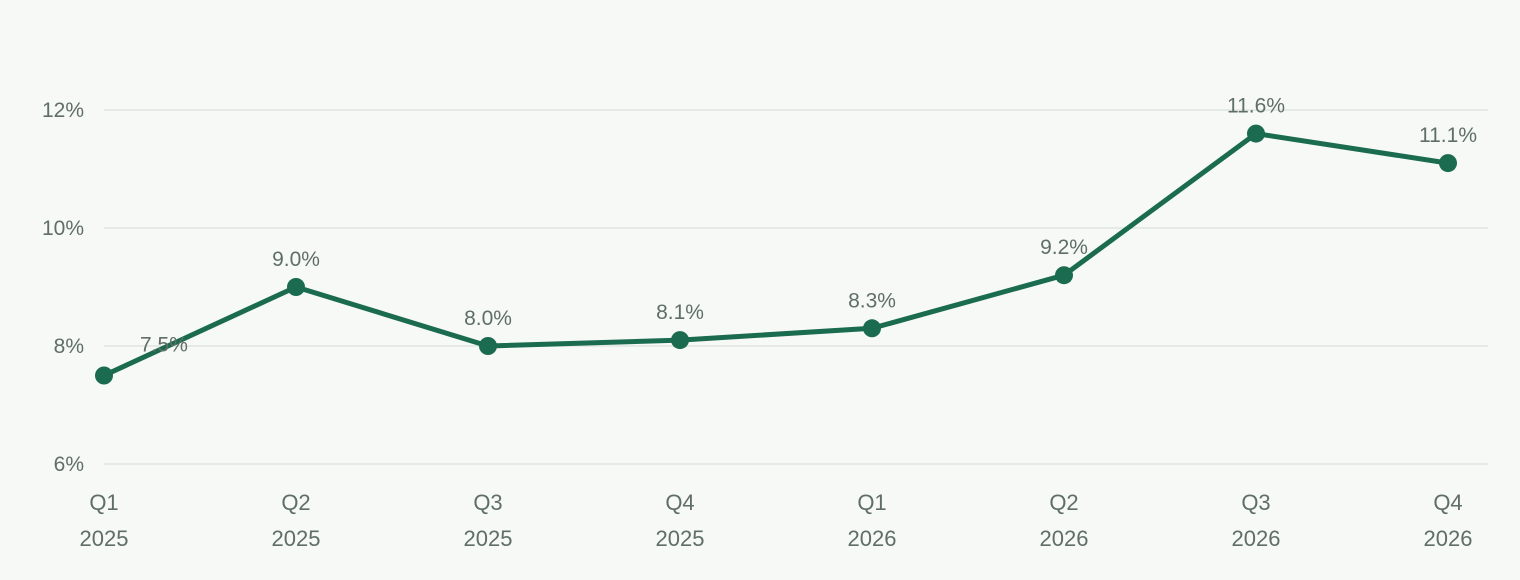 The width and height of the screenshot is (1520, 580). Describe the element at coordinates (680, 312) in the screenshot. I see `data-label: 8.1%` at that location.